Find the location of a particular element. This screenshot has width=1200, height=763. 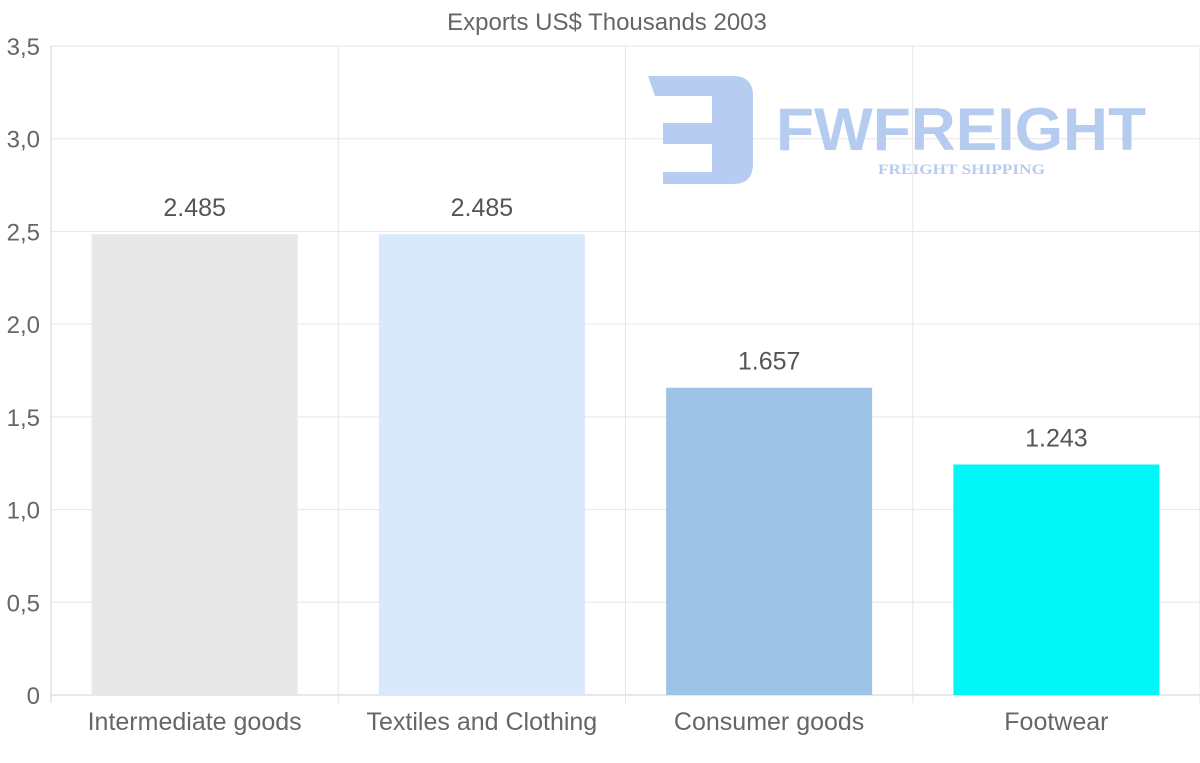

y-tick-label: 0,5 is located at coordinates (23, 603).